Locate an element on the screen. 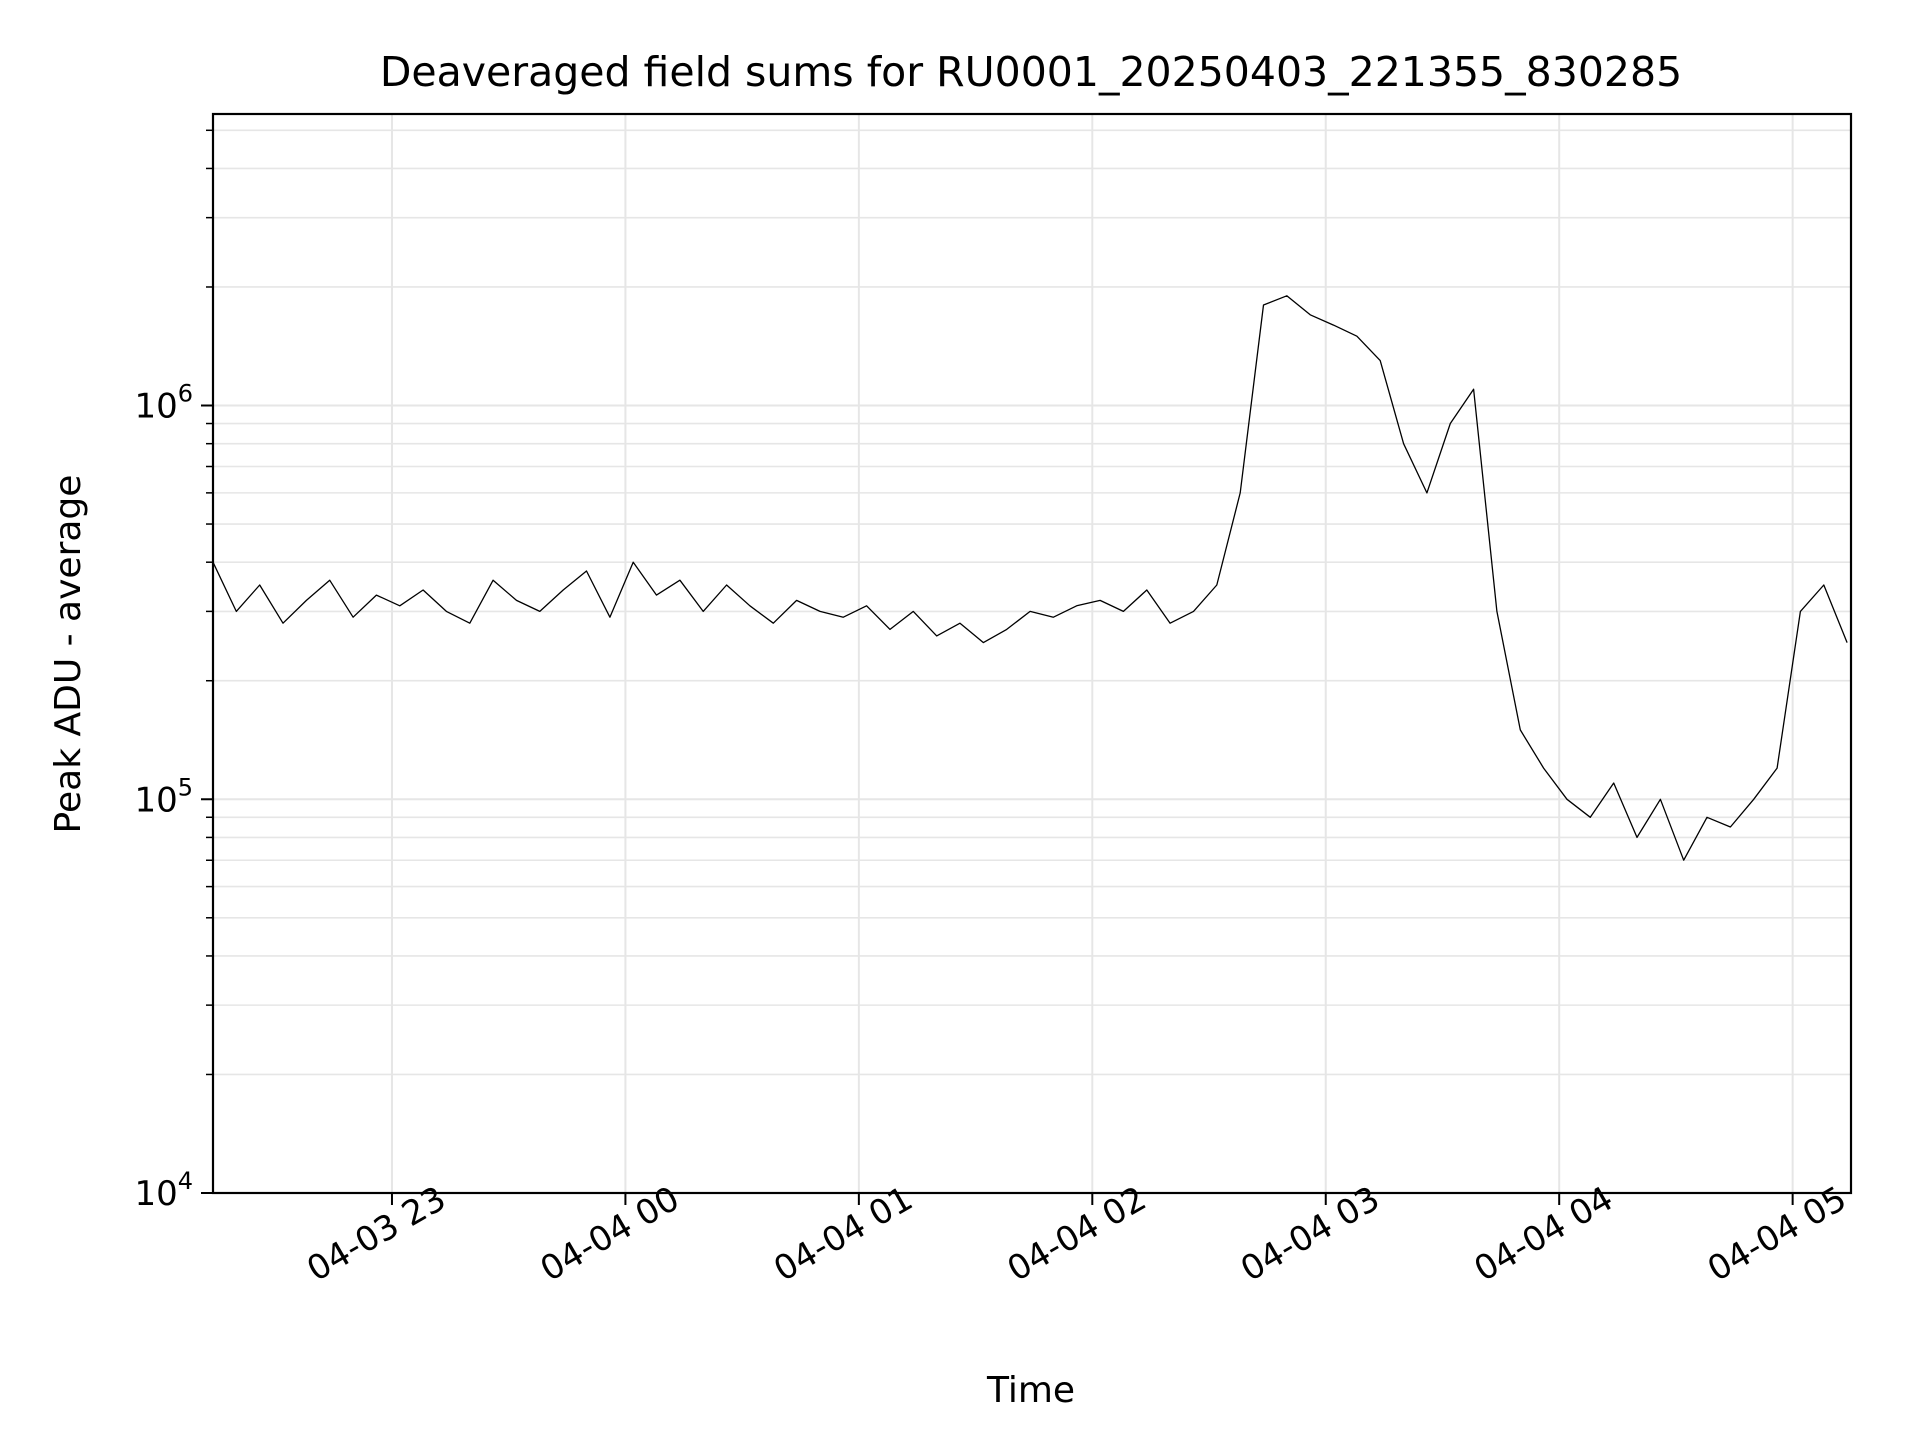  y-axis-label: Peak ADU - average is located at coordinates (68, 654).